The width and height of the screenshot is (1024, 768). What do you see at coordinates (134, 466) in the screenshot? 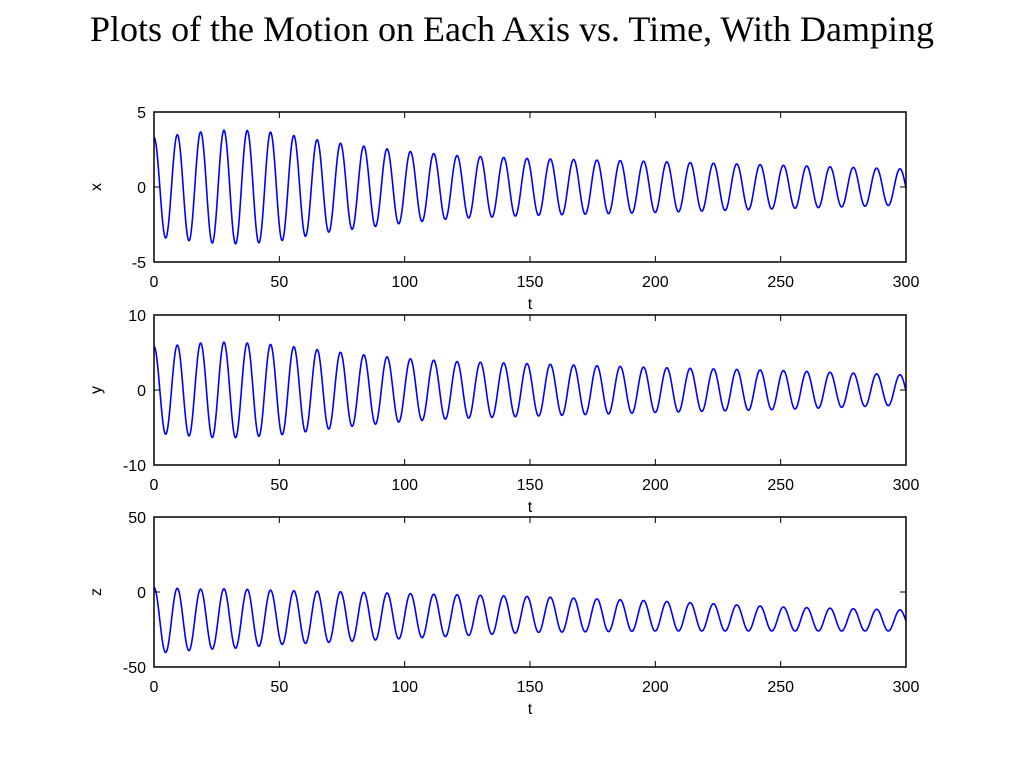
I see `y-tick-label: -10` at bounding box center [134, 466].